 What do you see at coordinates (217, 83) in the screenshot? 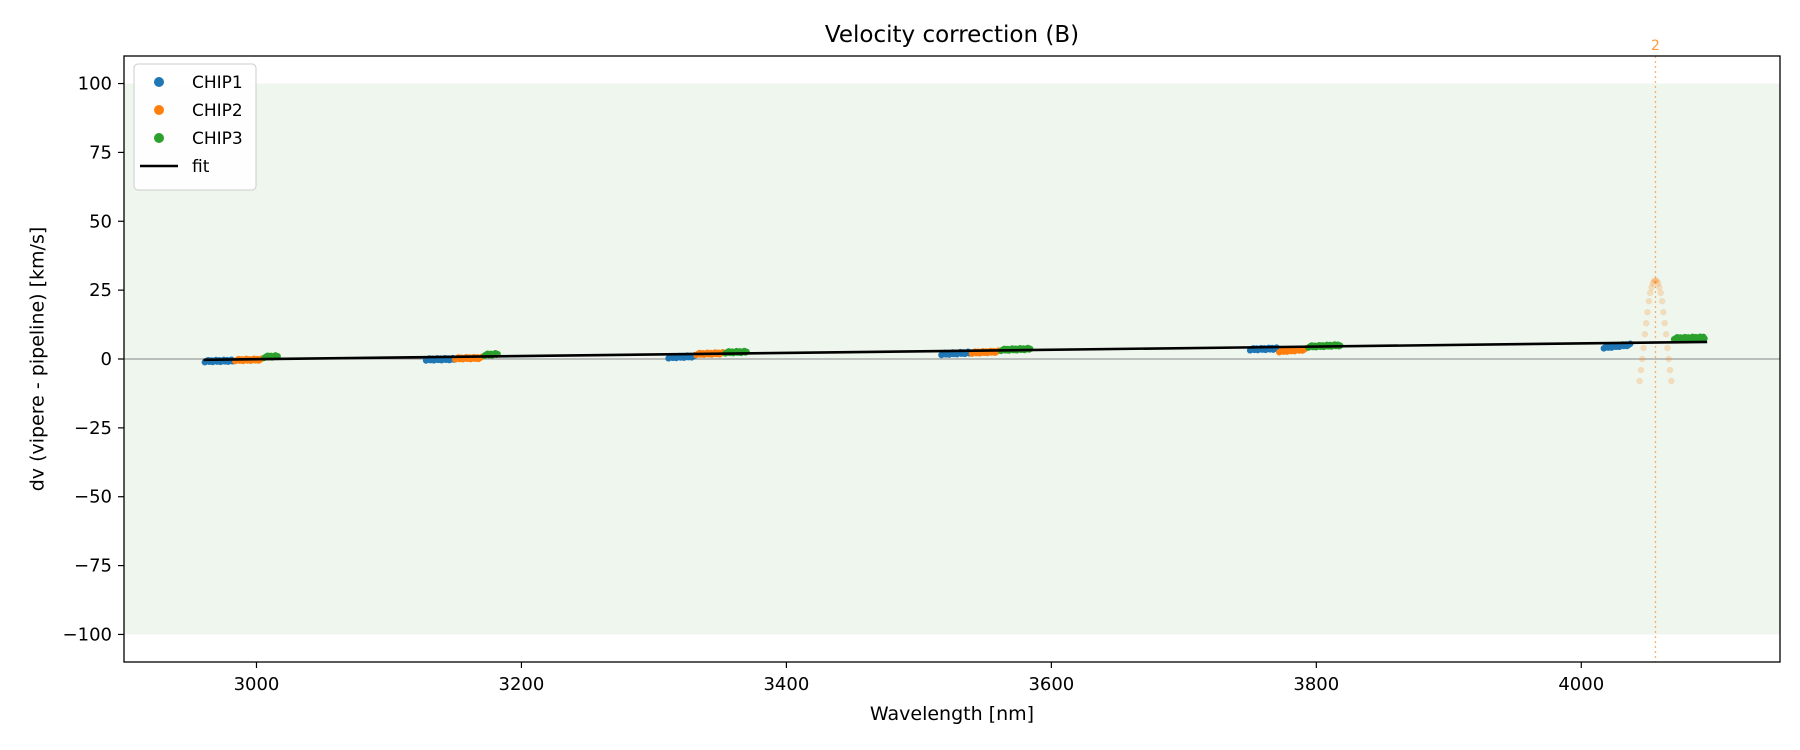
I see `legend-label: CHIP1` at bounding box center [217, 83].